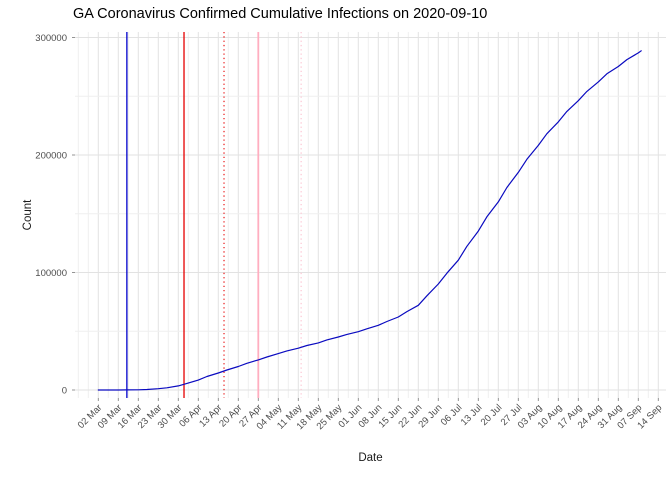 The width and height of the screenshot is (672, 480). I want to click on y-tick-label: 100000, so click(51, 273).